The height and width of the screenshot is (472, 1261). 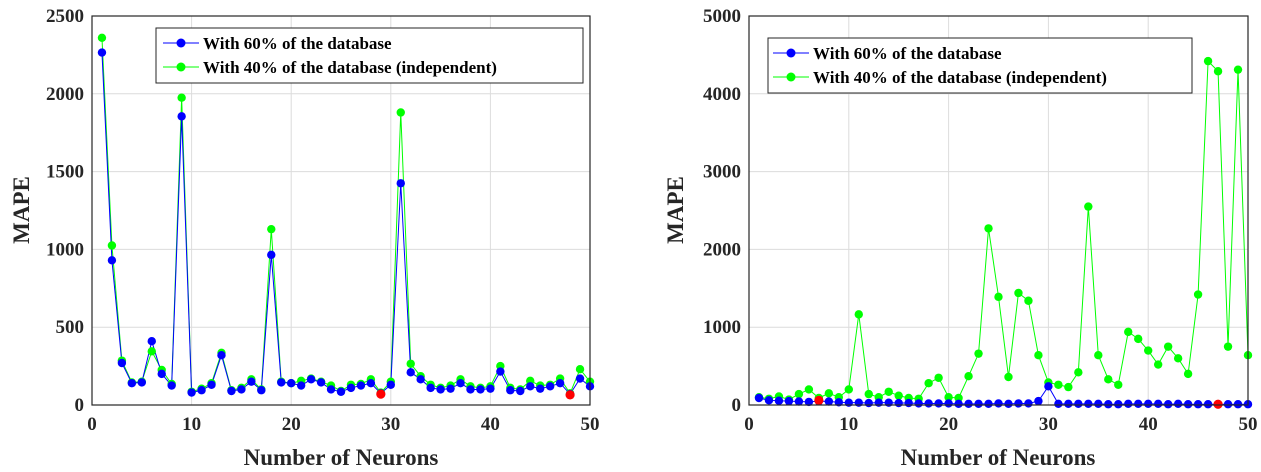 What do you see at coordinates (675, 210) in the screenshot?
I see `y-axis-label: MAPE` at bounding box center [675, 210].